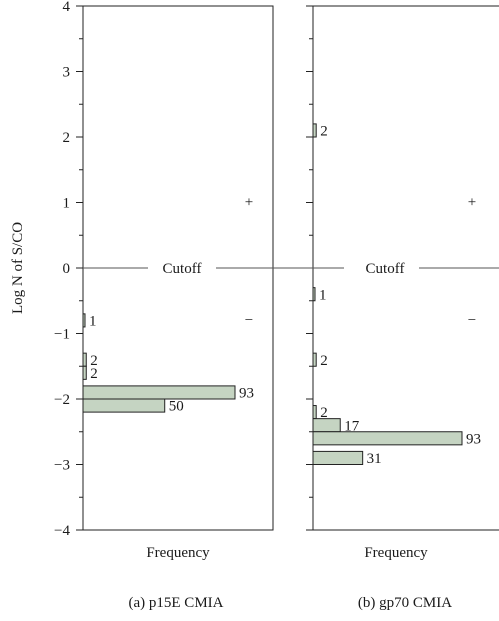 The height and width of the screenshot is (621, 499). What do you see at coordinates (62, 531) in the screenshot?
I see `y-tick-label: −4` at bounding box center [62, 531].